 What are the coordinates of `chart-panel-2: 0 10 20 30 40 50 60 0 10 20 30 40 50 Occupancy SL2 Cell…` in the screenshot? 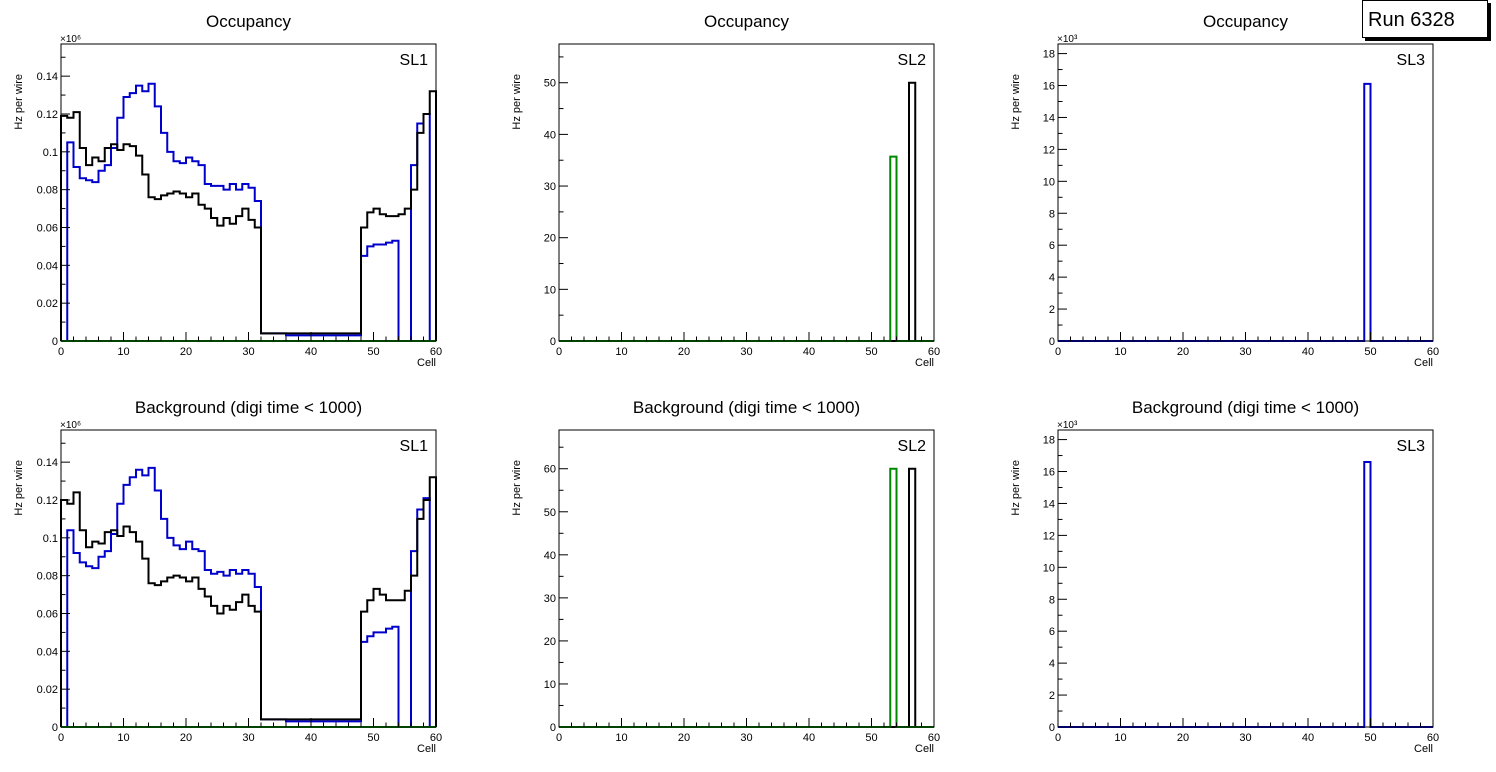 It's located at (725, 190).